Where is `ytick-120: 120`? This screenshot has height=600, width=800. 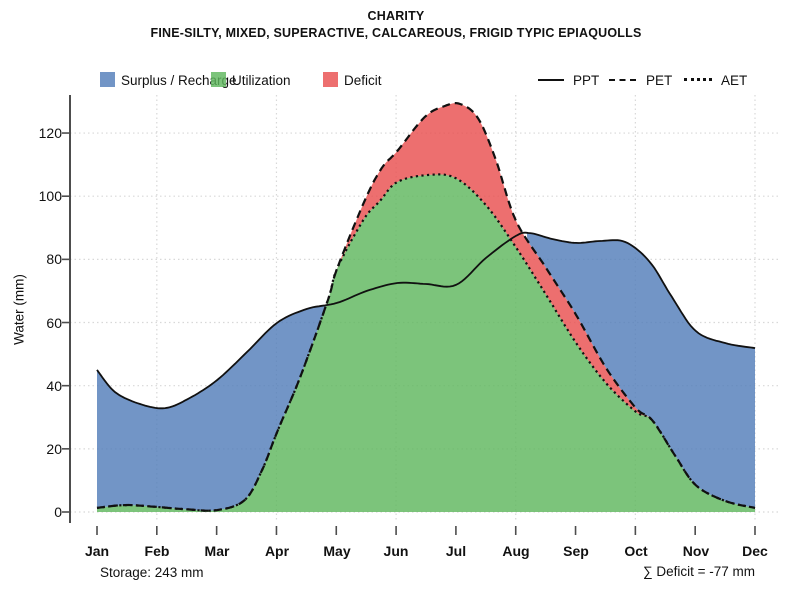
ytick-120: 120 is located at coordinates (50, 133).